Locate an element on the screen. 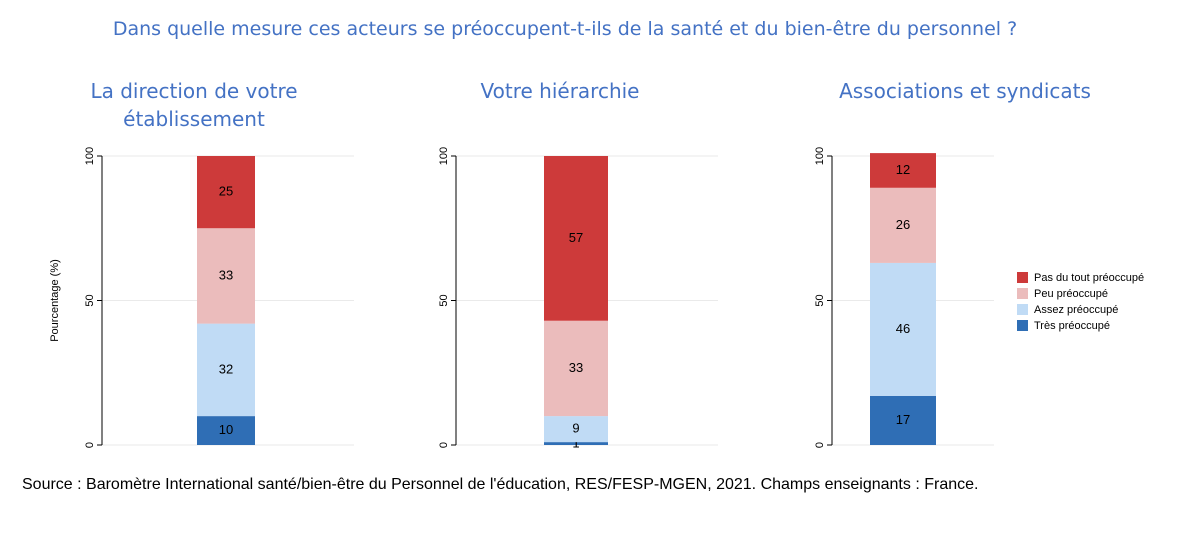 The width and height of the screenshot is (1200, 534). data-label: 1 is located at coordinates (575, 442).